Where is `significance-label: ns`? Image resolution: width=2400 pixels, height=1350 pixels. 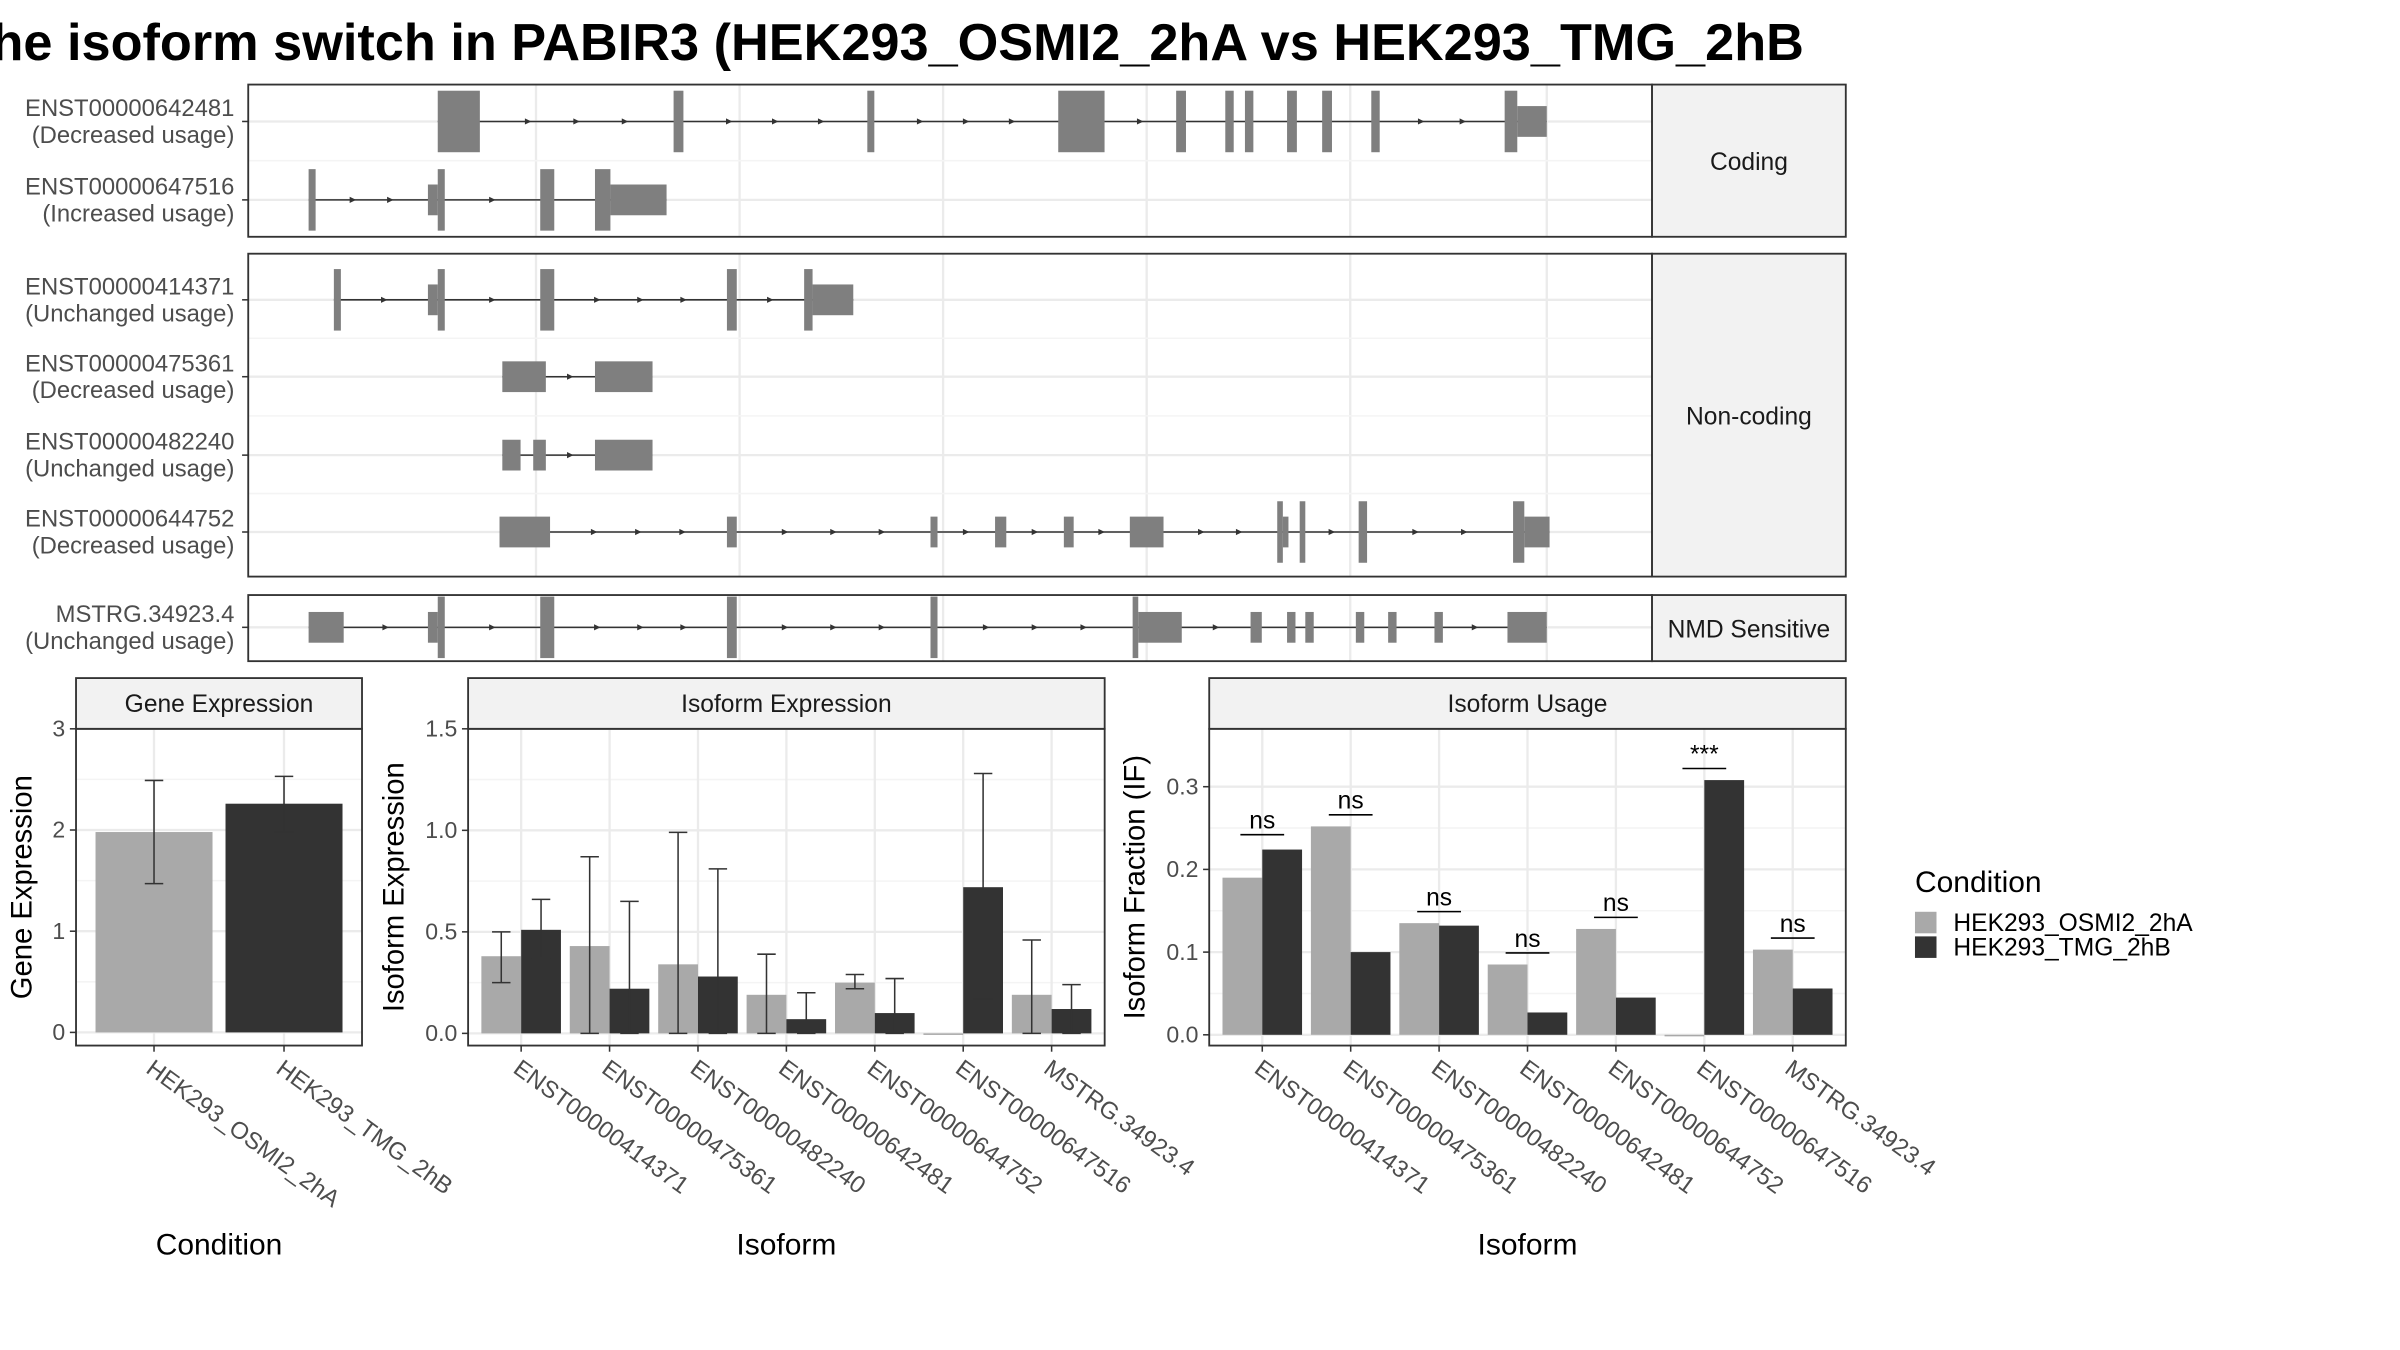
significance-label: ns is located at coordinates (1439, 897).